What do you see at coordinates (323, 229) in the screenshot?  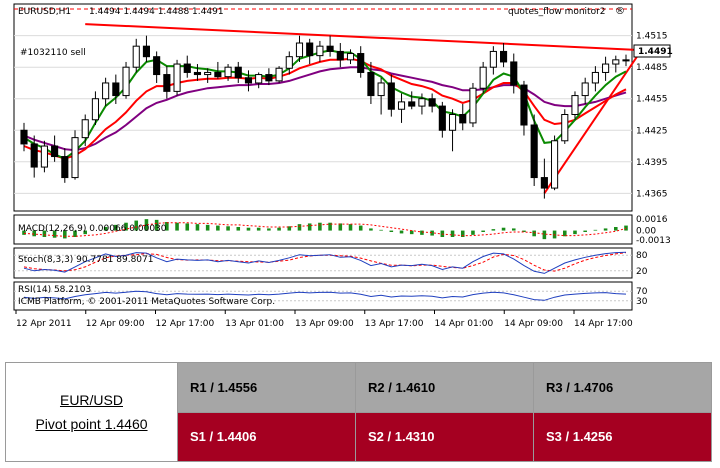 I see `macd-pane-border` at bounding box center [323, 229].